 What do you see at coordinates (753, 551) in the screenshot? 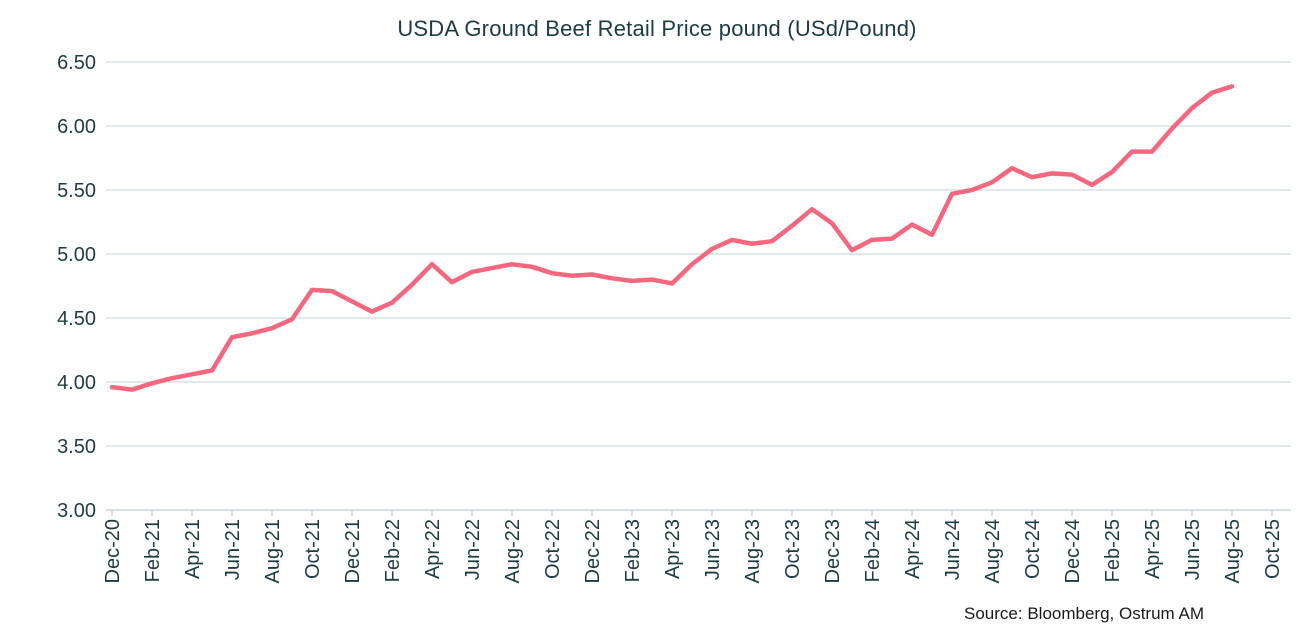
I see `x-tick-label: Aug-23` at bounding box center [753, 551].